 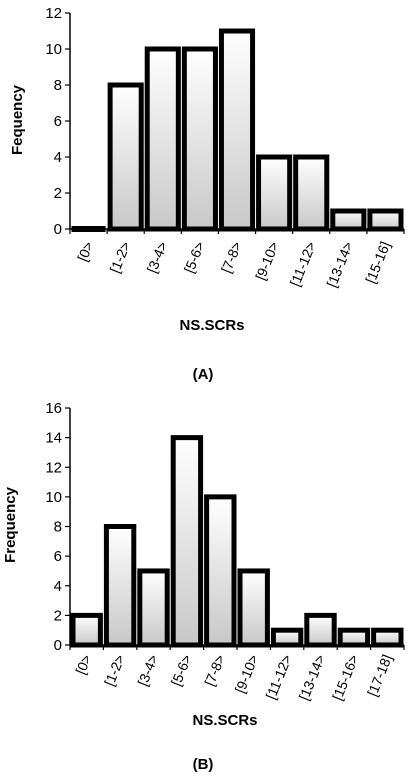 What do you see at coordinates (58, 85) in the screenshot?
I see `y-tick-label-a: 8` at bounding box center [58, 85].